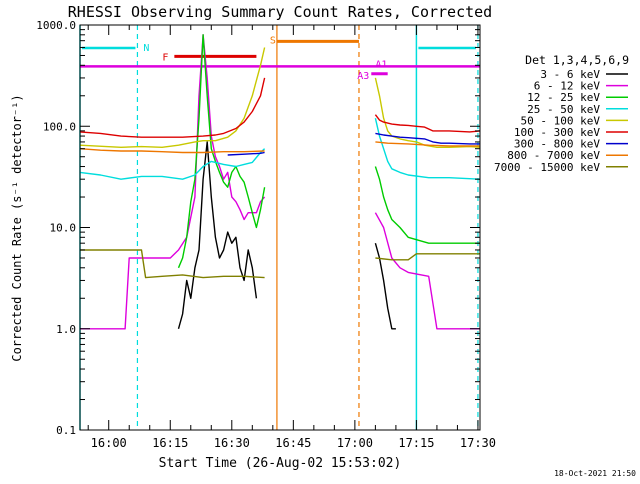  I want to click on legend-title: Det 1,3,4,5,6,9, so click(577, 60).